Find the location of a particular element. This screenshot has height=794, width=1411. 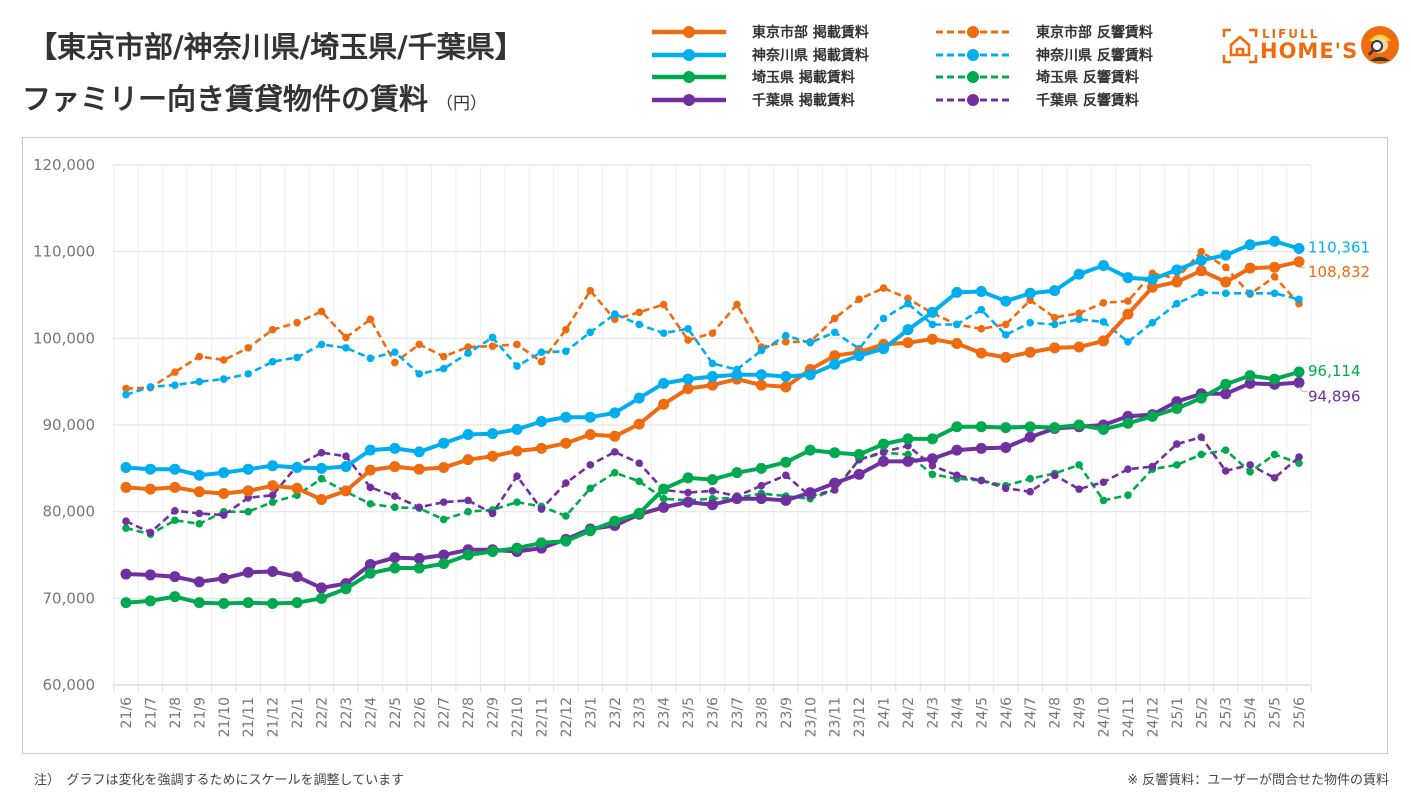

legend-item: 東京市部 反響賃料 is located at coordinates (1043, 32).